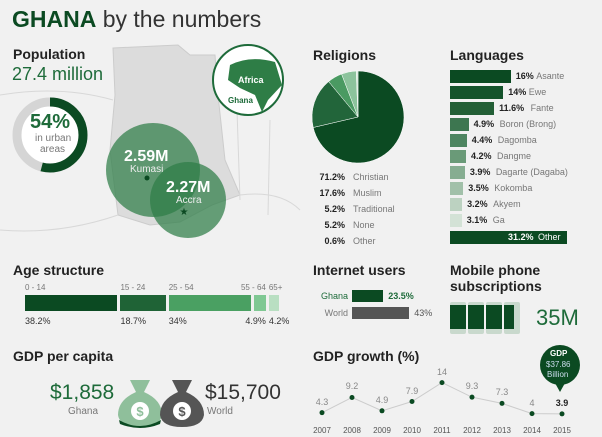 The width and height of the screenshot is (602, 437). I want to click on age-range-label: 15 - 24, so click(133, 287).